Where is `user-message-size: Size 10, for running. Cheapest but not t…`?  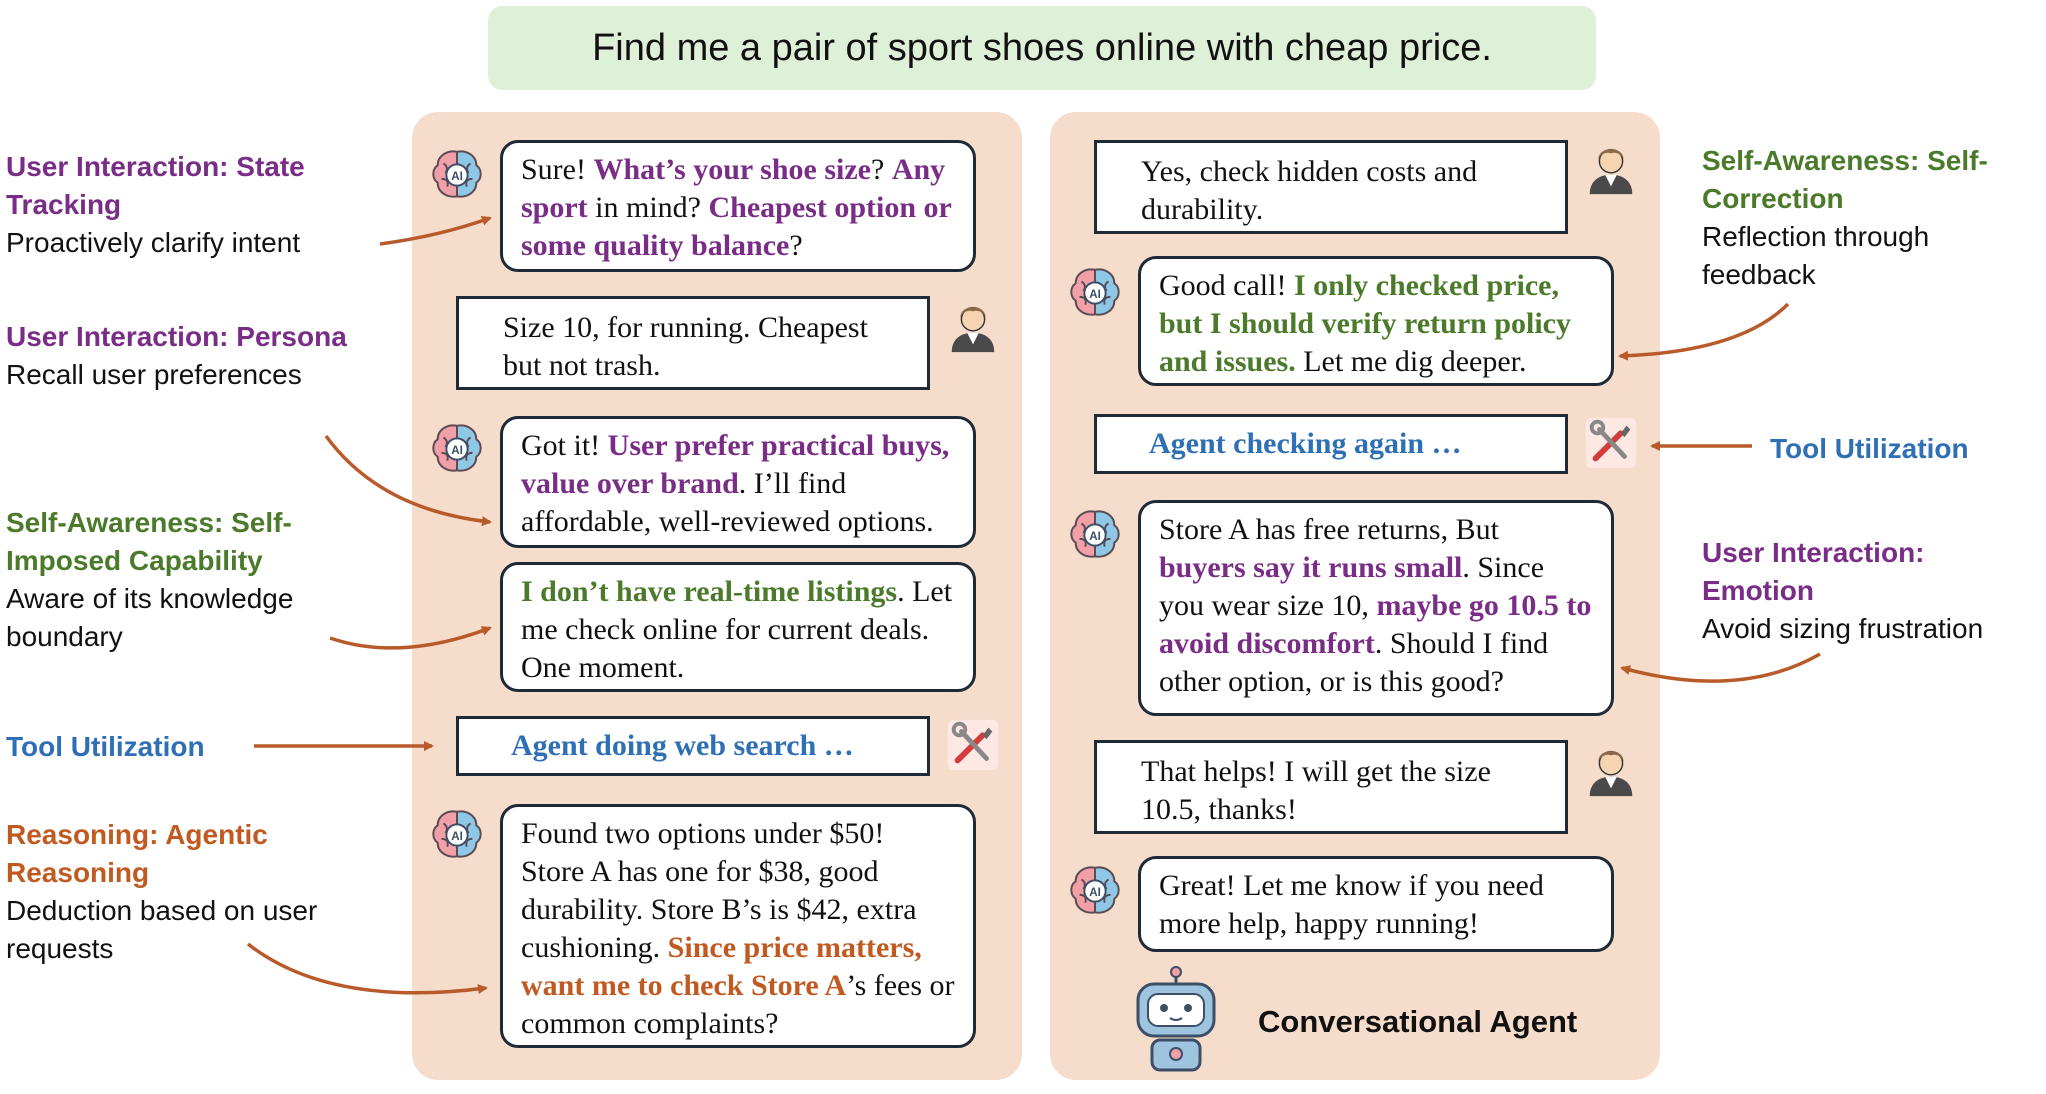
user-message-size: Size 10, for running. Cheapest but not t… is located at coordinates (693, 343).